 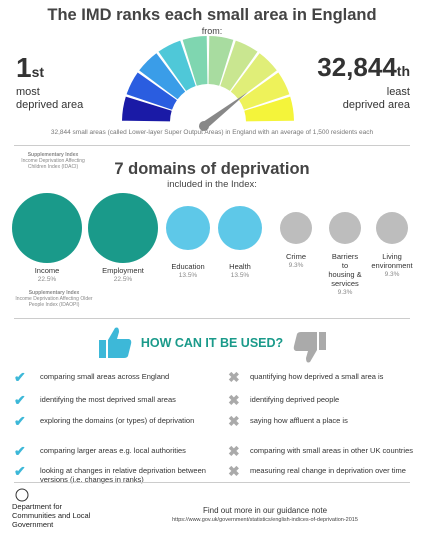 I want to click on domain: Employment 22.5%, so click(x=123, y=275).